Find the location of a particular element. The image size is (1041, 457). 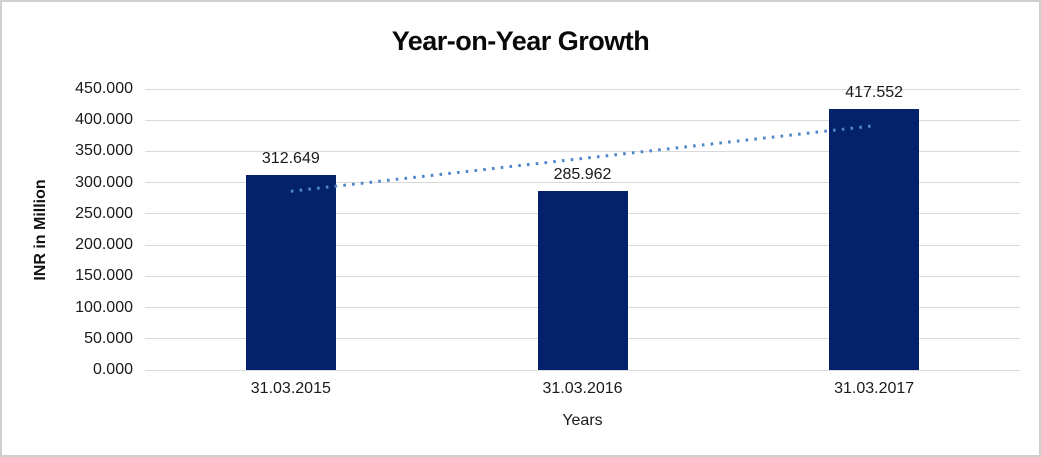

chart-title: Year-on-Year Growth is located at coordinates (520, 41).